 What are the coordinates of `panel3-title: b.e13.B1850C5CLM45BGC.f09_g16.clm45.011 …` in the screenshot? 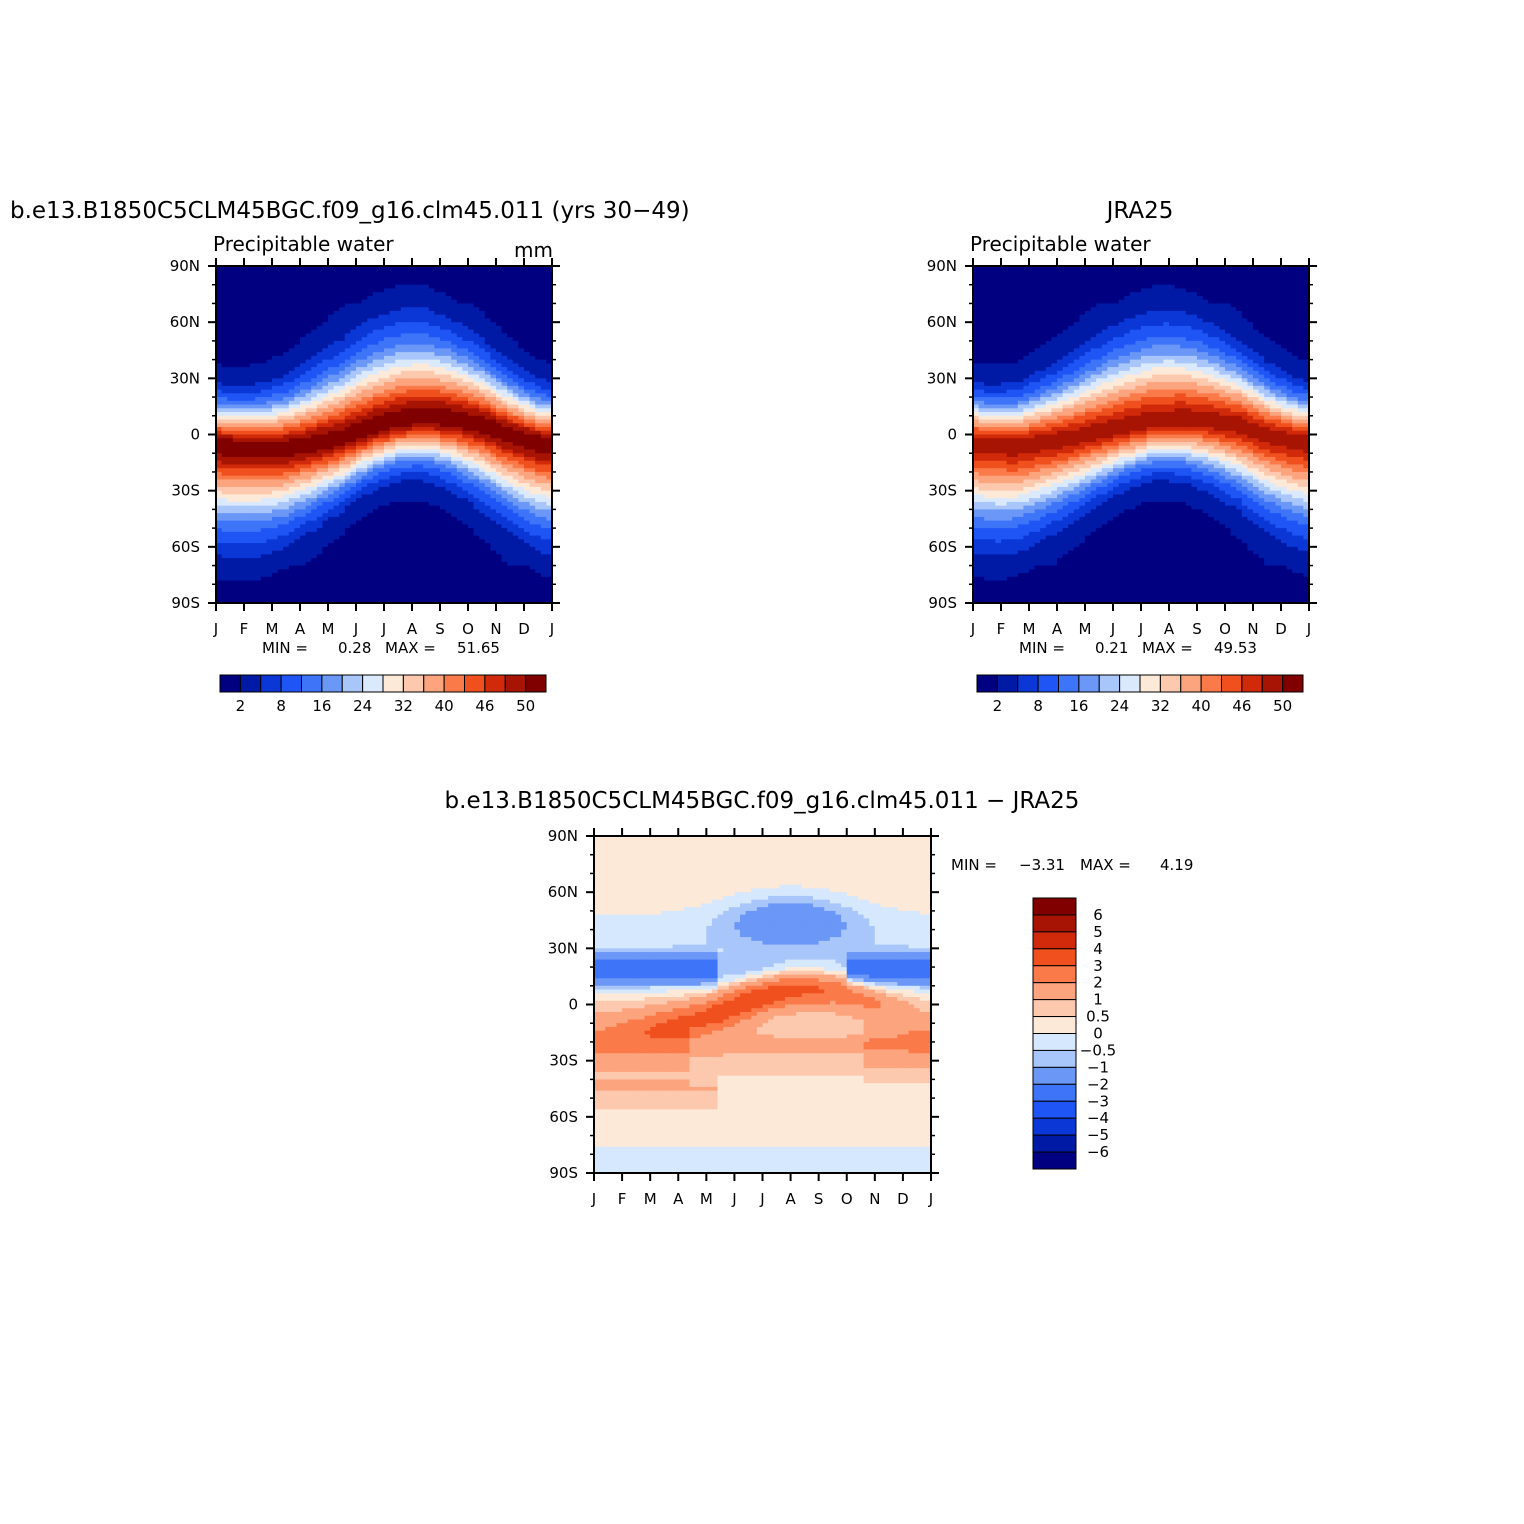 It's located at (762, 801).